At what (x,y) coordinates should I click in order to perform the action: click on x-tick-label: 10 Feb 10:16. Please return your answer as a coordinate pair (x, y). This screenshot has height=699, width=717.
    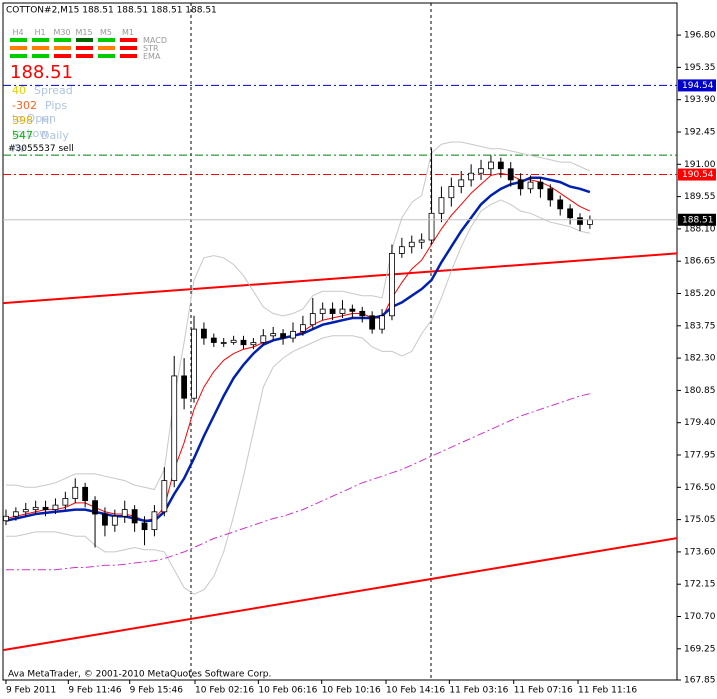
    Looking at the image, I should click on (351, 691).